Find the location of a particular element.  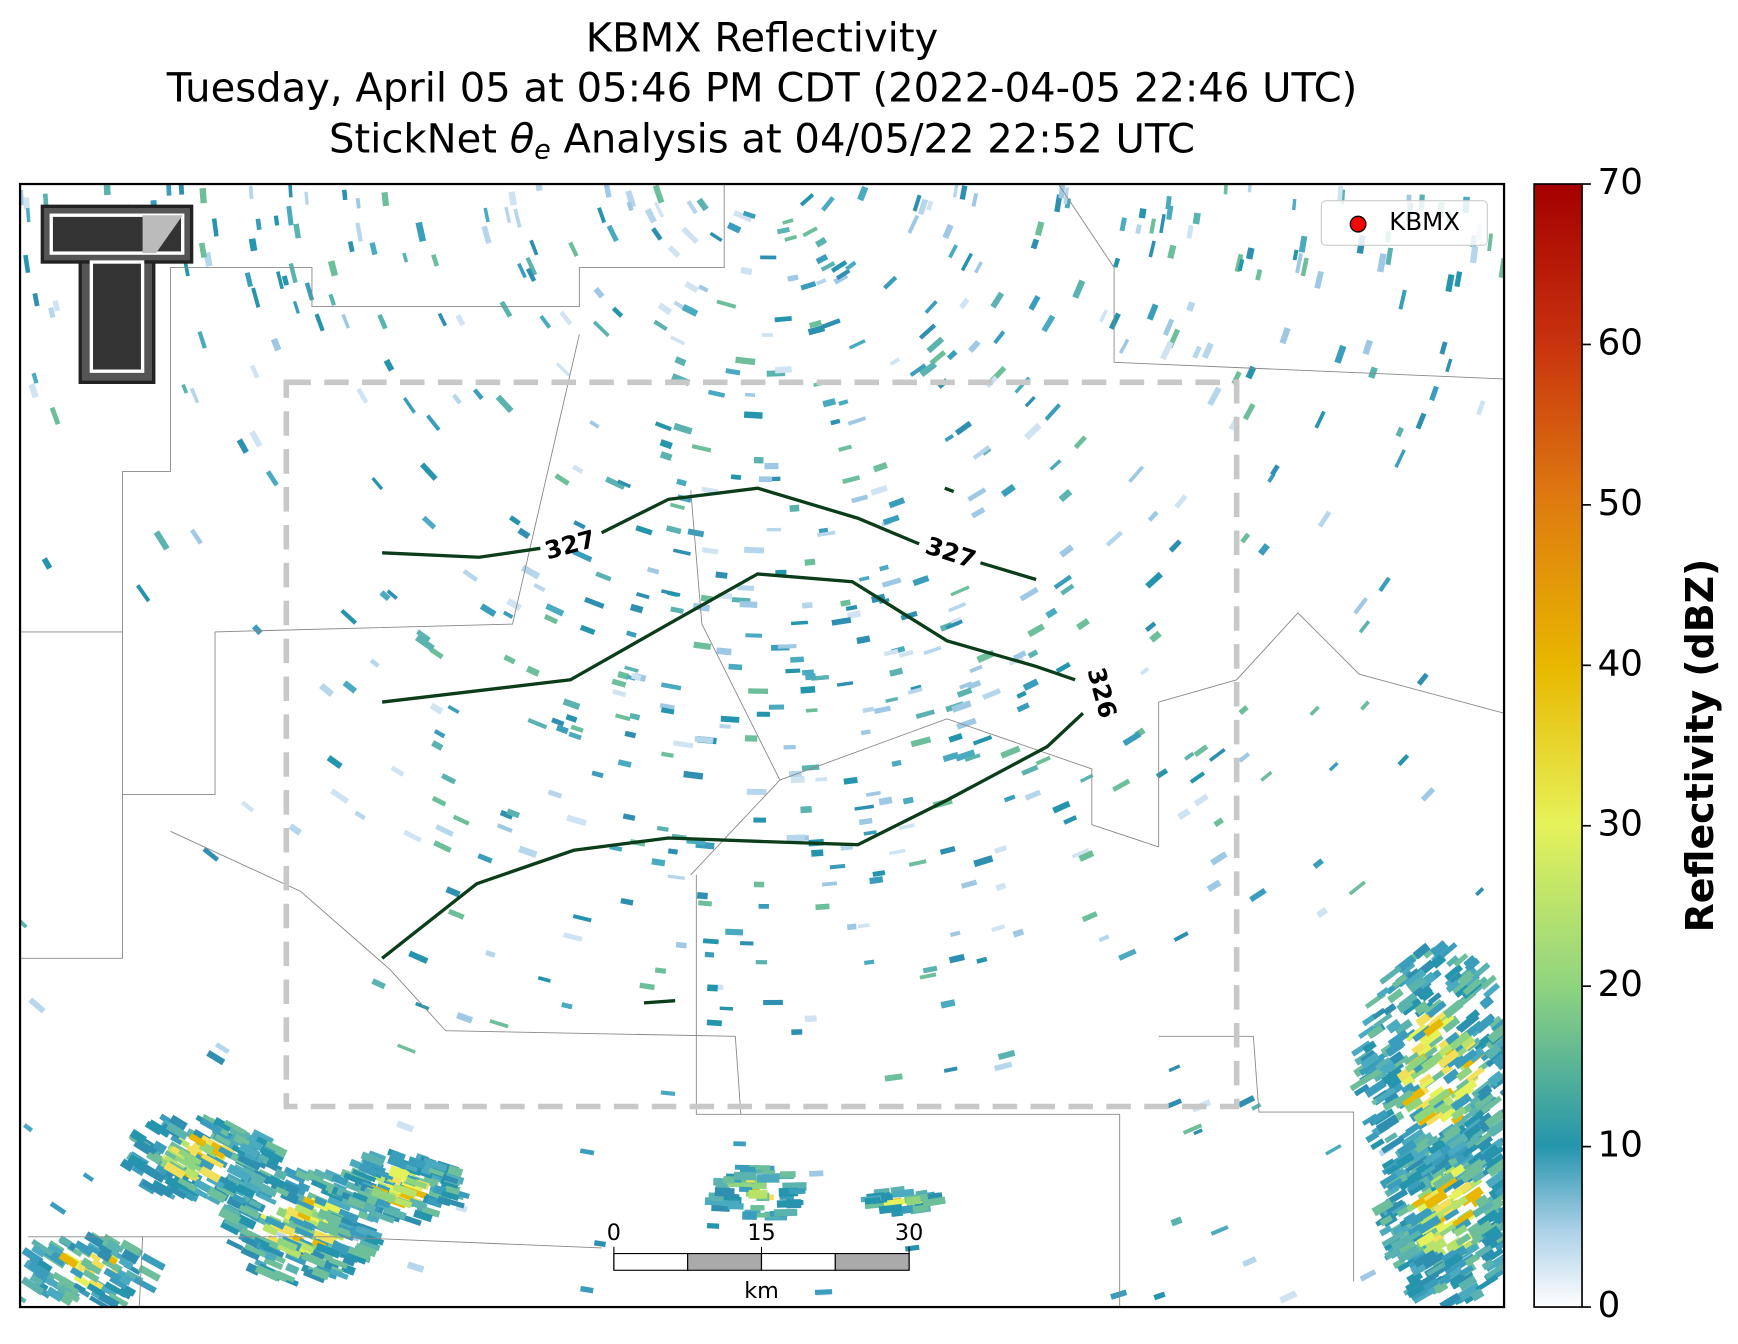

contour-label: 326 is located at coordinates (1102, 692).